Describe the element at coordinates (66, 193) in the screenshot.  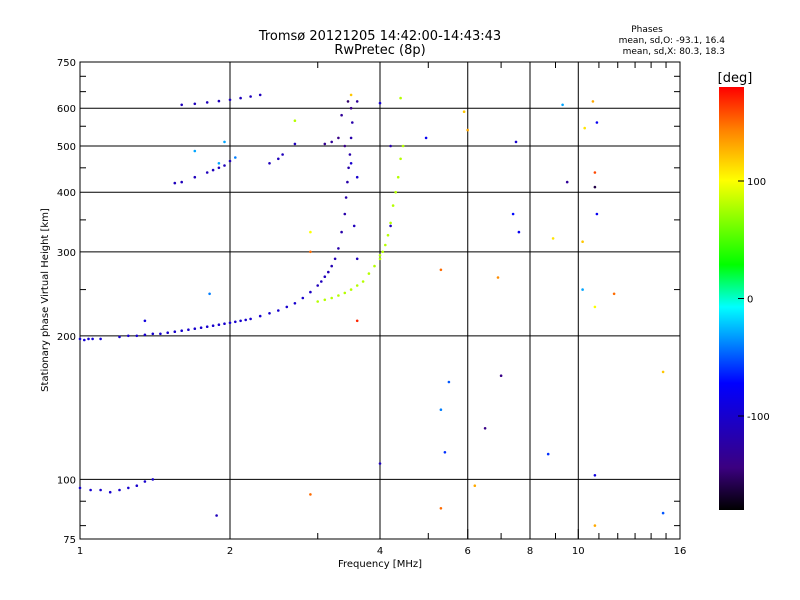
I see `y-tick-label: 400` at that location.